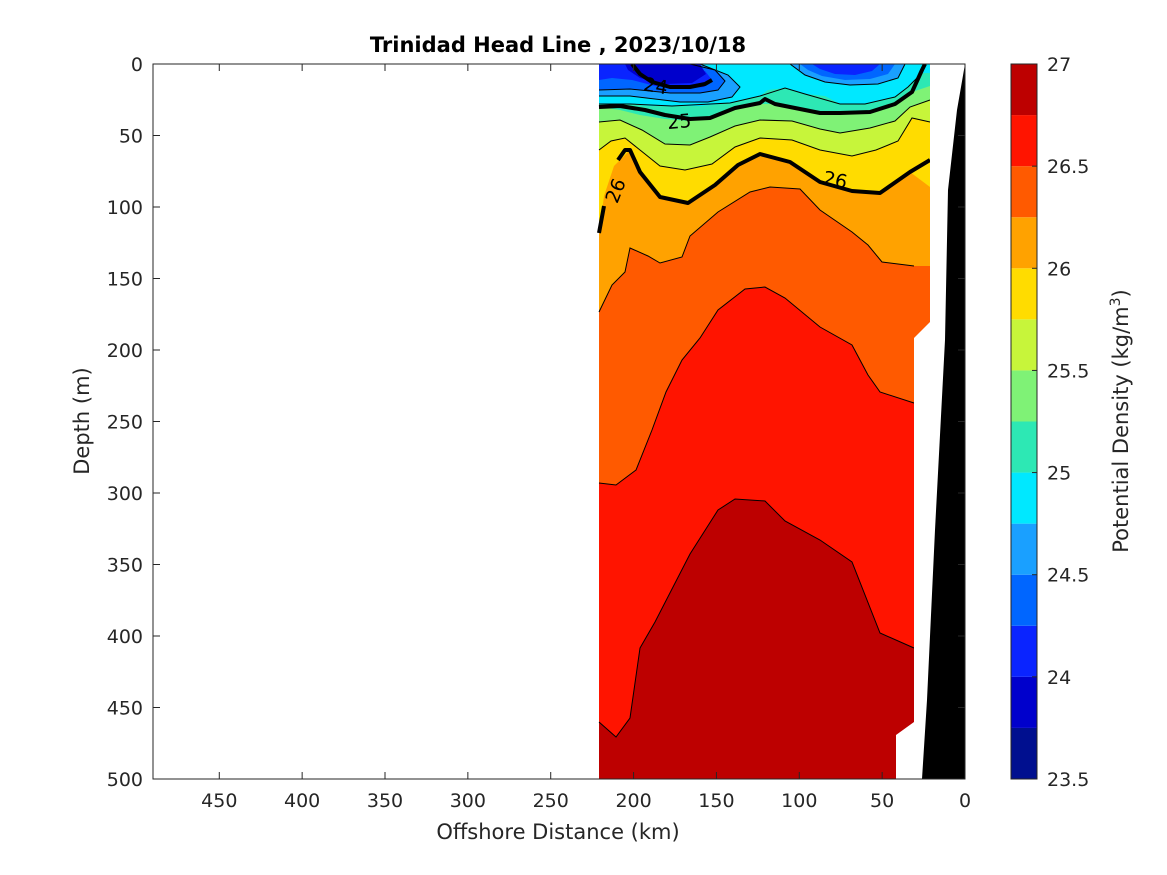 The height and width of the screenshot is (875, 1167). I want to click on colorbar-tick-label: 26.5, so click(1068, 167).